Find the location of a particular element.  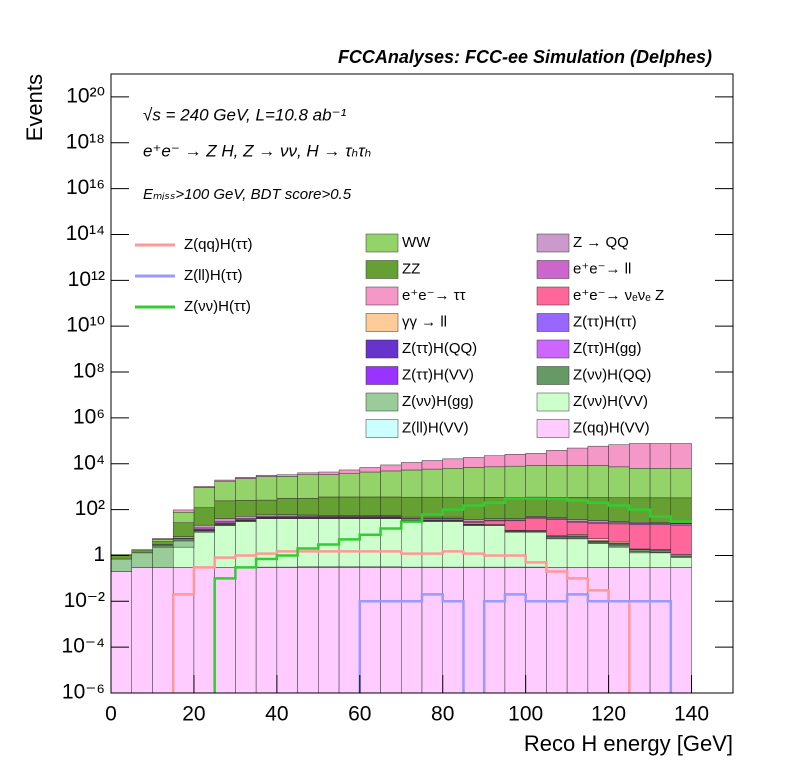

y-tick-label: 10¹² is located at coordinates (86, 279).